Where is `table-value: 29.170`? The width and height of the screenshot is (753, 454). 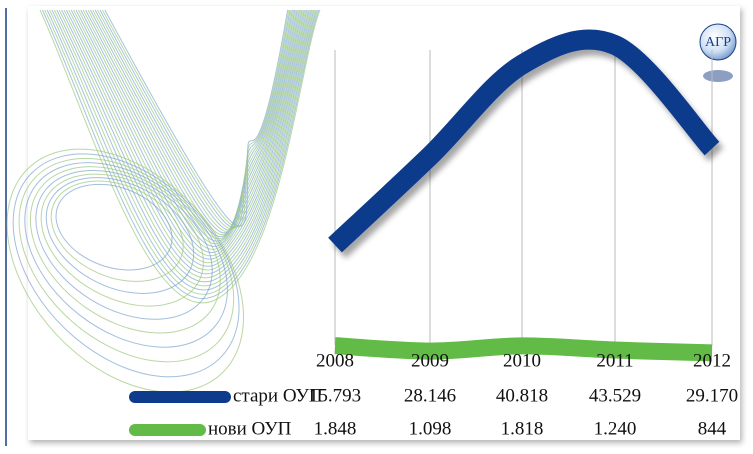 table-value: 29.170 is located at coordinates (712, 395).